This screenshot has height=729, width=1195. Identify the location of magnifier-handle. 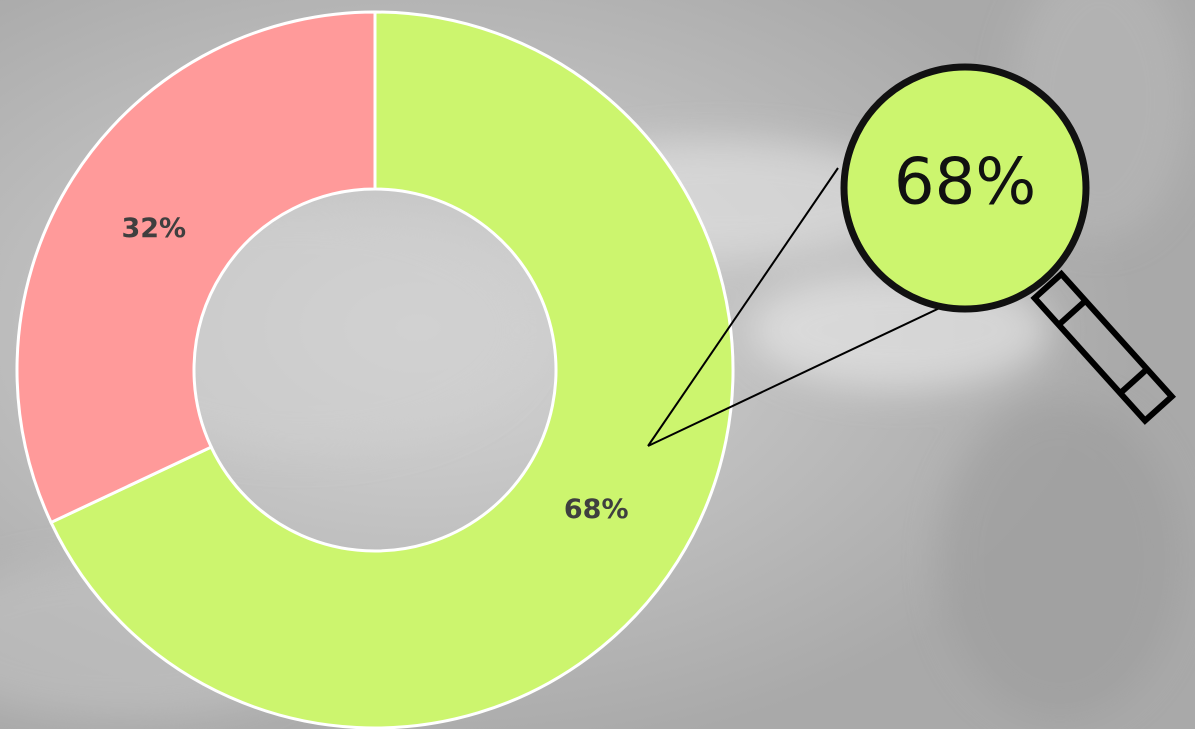
(1103, 347).